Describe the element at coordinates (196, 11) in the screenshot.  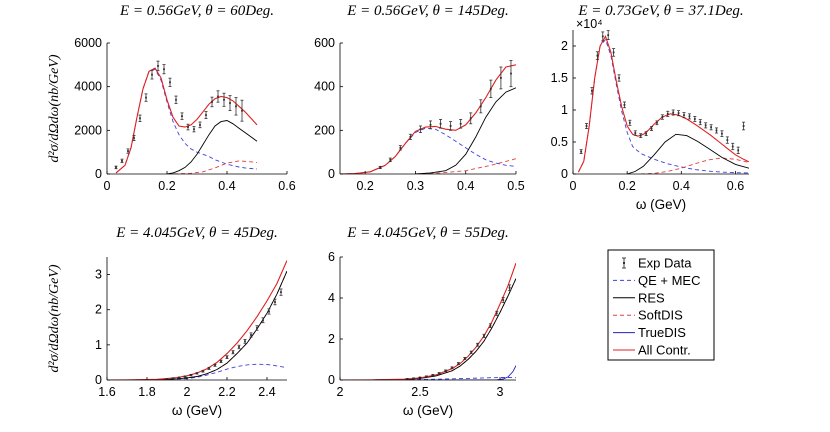
I see `subplot-title: E = 0.56GeV, θ = 60Deg.` at that location.